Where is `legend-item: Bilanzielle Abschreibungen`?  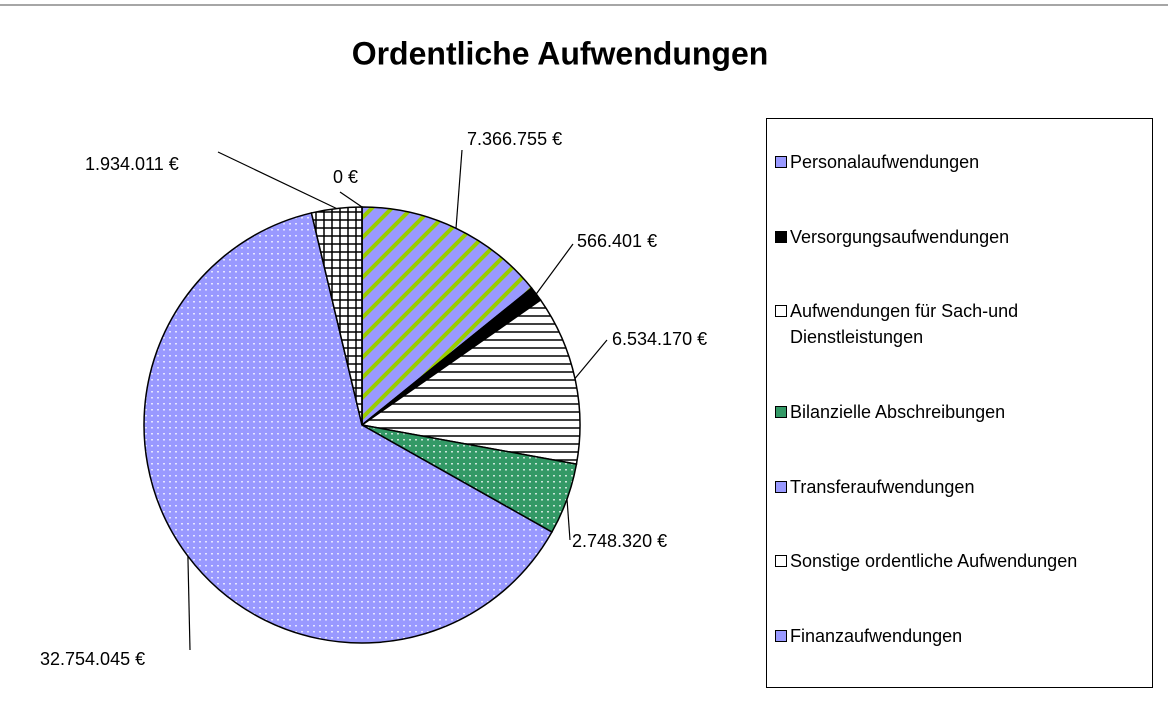
legend-item: Bilanzielle Abschreibungen is located at coordinates (963, 412).